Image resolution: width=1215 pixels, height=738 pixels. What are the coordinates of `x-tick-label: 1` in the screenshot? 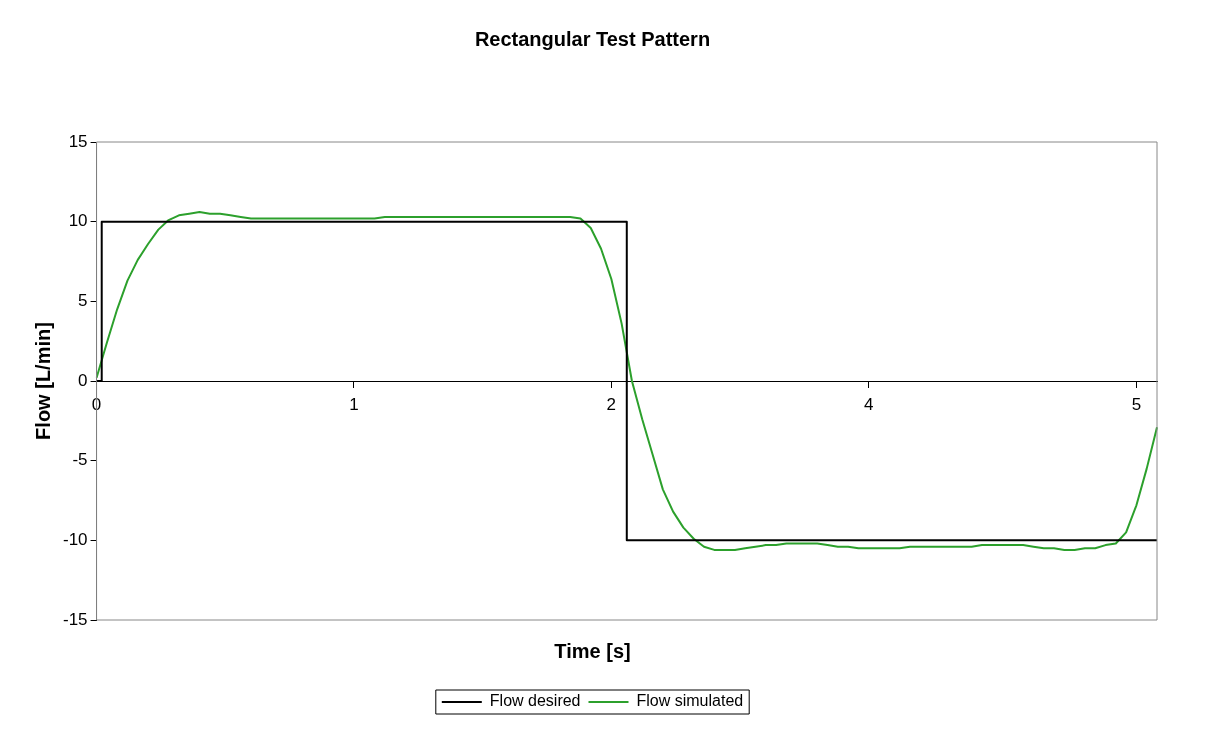 It's located at (354, 404).